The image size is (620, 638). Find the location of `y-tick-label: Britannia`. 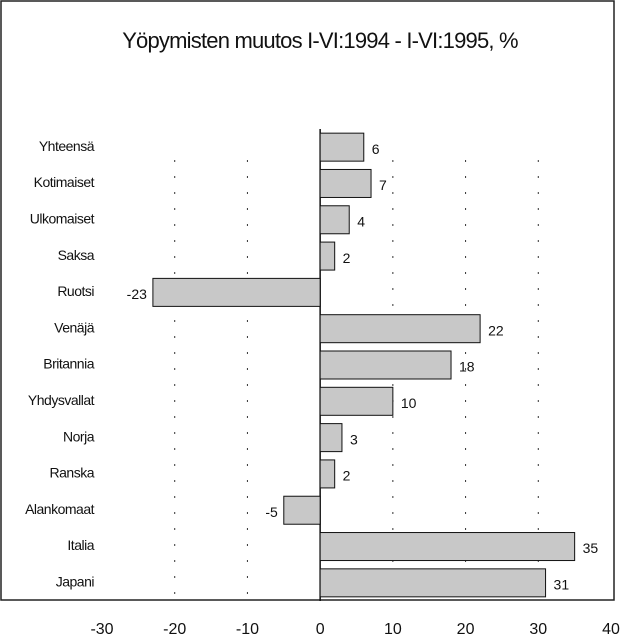

y-tick-label: Britannia is located at coordinates (68, 364).